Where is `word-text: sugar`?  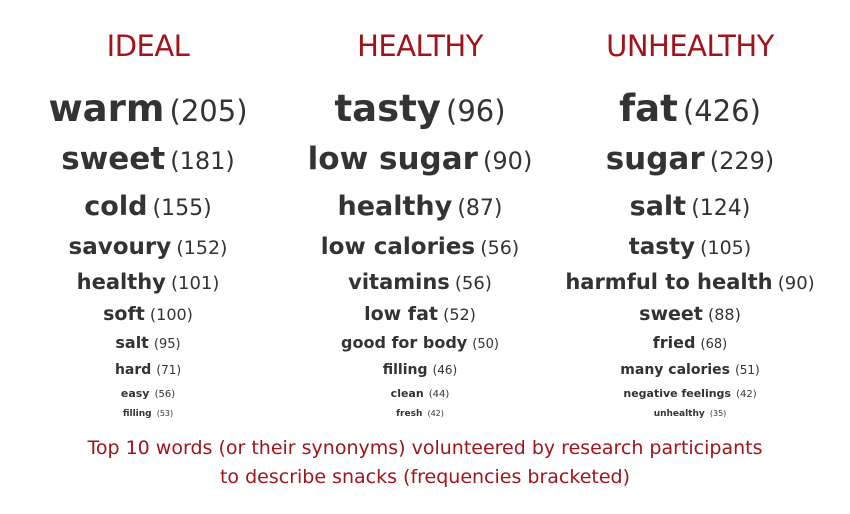 word-text: sugar is located at coordinates (655, 158).